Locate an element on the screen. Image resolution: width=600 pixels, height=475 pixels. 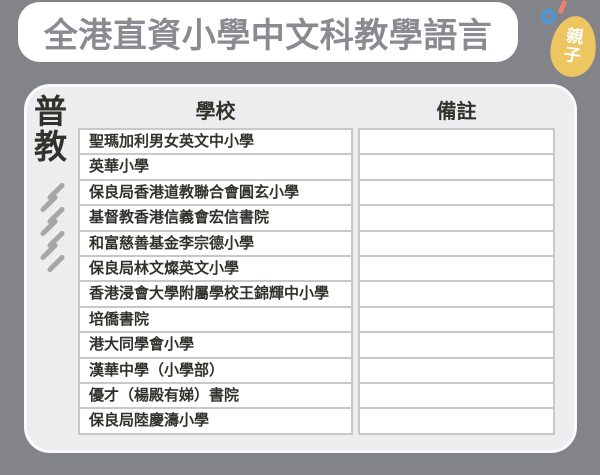
column-header-school: 學校 is located at coordinates (215, 111).